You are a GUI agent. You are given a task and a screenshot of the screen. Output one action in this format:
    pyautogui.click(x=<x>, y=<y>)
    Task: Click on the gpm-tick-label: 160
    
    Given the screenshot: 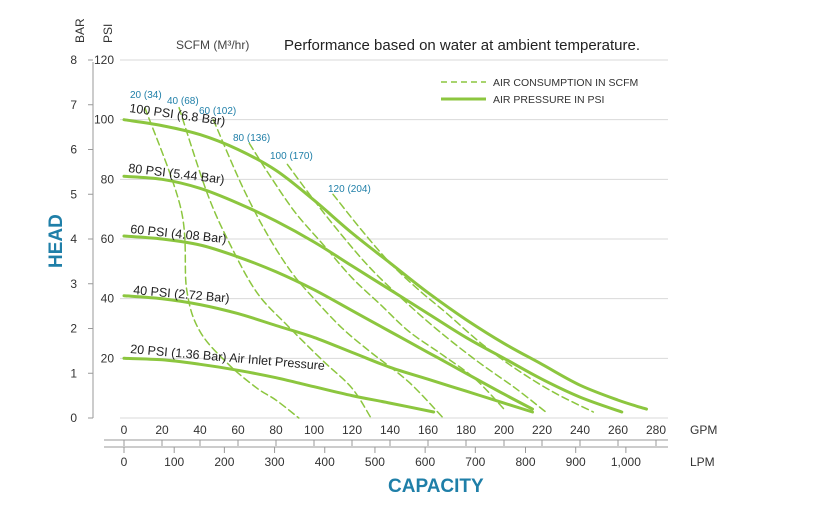 What is the action you would take?
    pyautogui.click(x=428, y=430)
    